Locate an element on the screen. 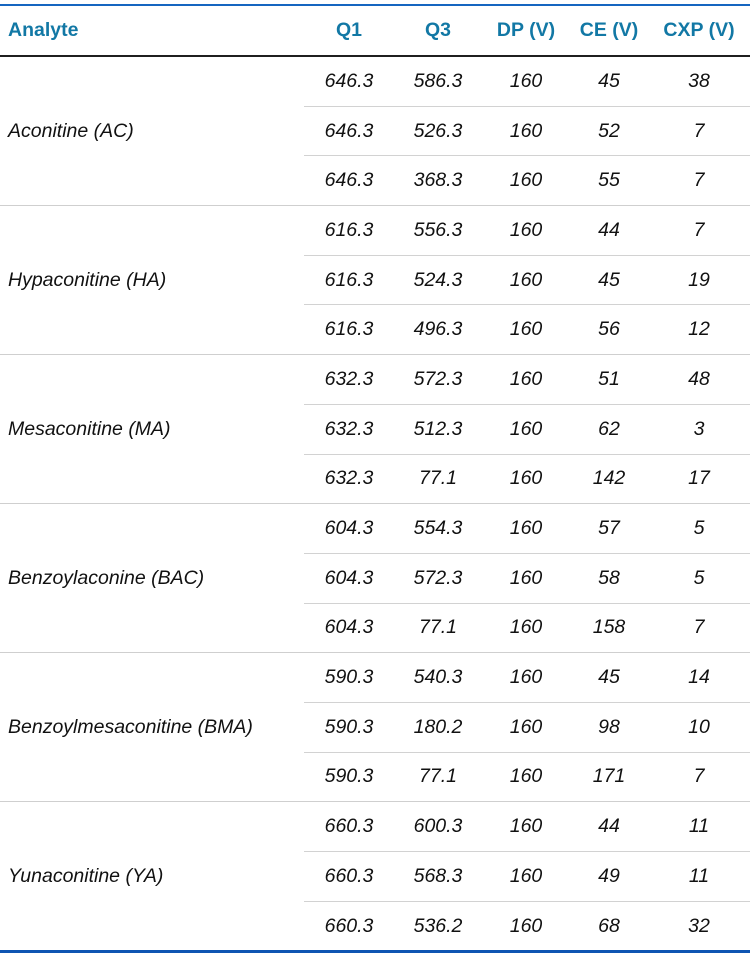  header-row: Analyte Q1 Q3 DP (V) CE (V) CXP (V) is located at coordinates (375, 31).